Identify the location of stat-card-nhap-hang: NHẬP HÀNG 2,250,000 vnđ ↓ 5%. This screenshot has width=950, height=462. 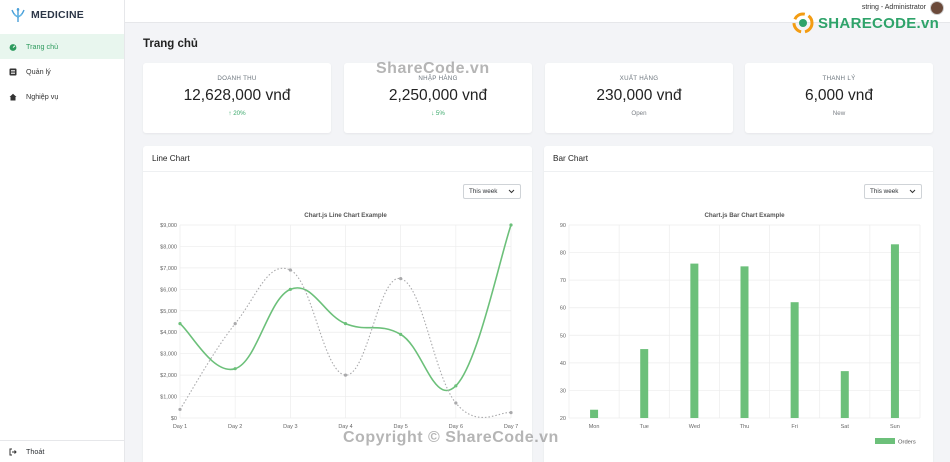
(438, 98).